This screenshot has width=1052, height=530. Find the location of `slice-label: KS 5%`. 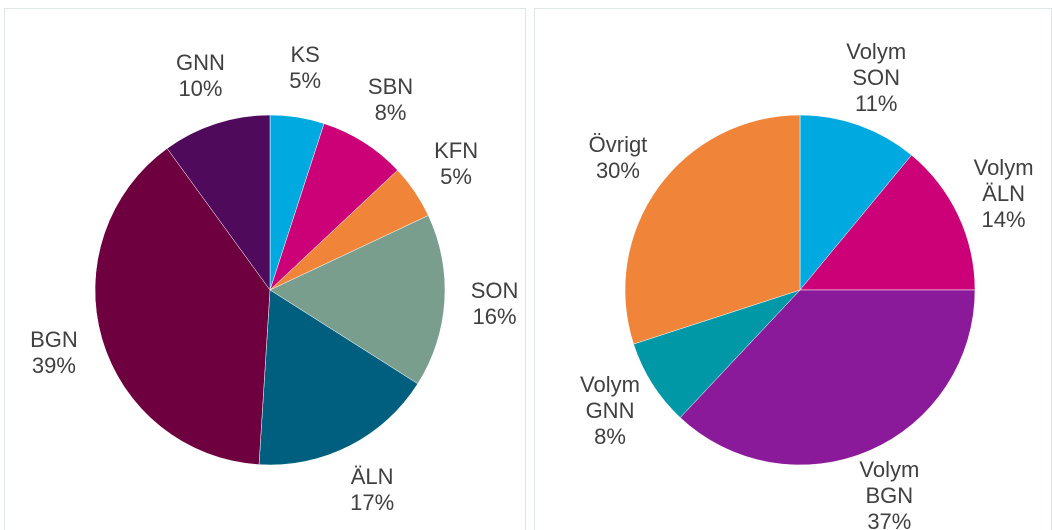

slice-label: KS 5% is located at coordinates (305, 68).